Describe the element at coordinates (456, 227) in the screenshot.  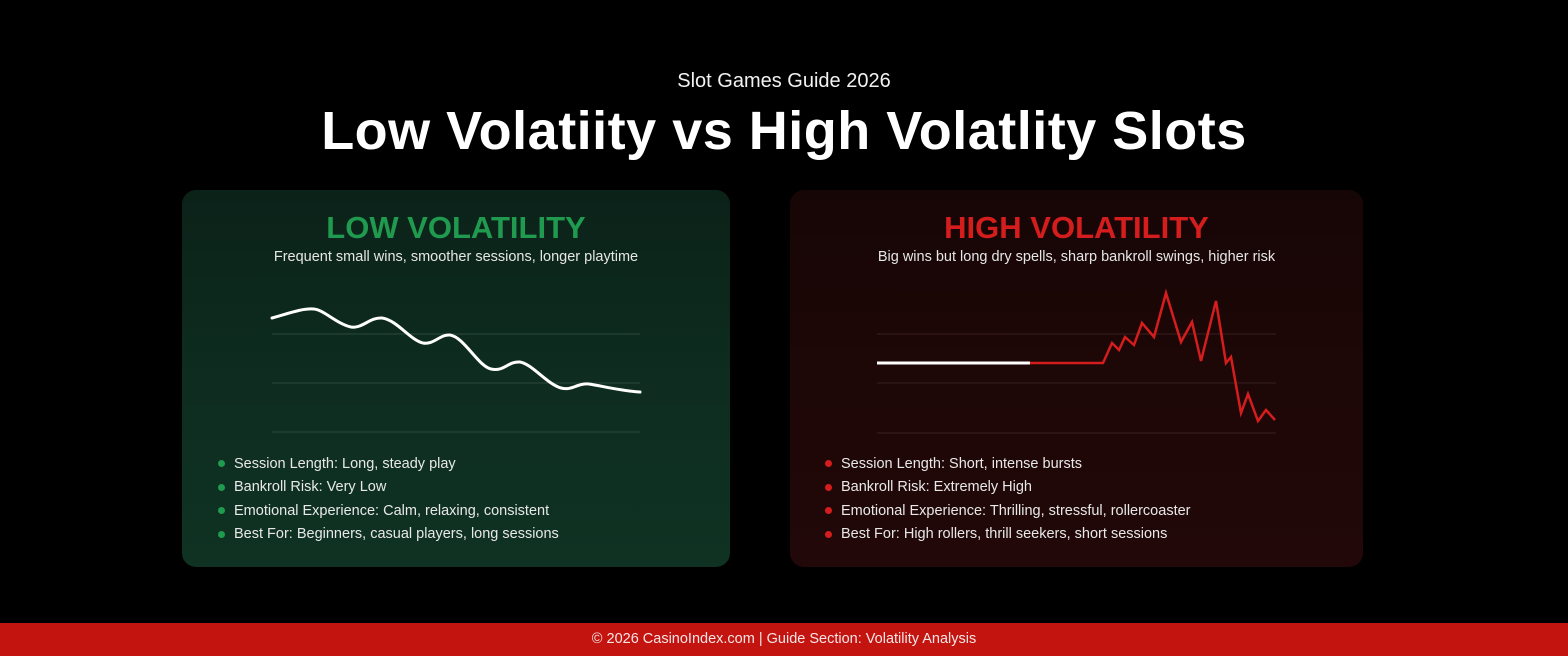
I see `low-volatility-heading: LOW VOLATILITY` at that location.